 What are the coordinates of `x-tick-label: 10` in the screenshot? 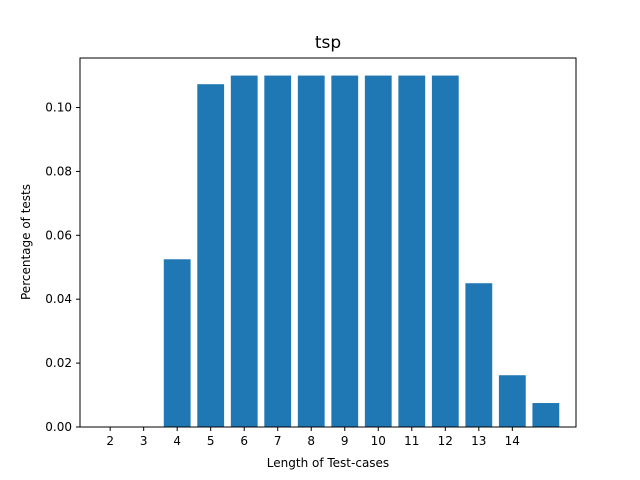 It's located at (378, 441).